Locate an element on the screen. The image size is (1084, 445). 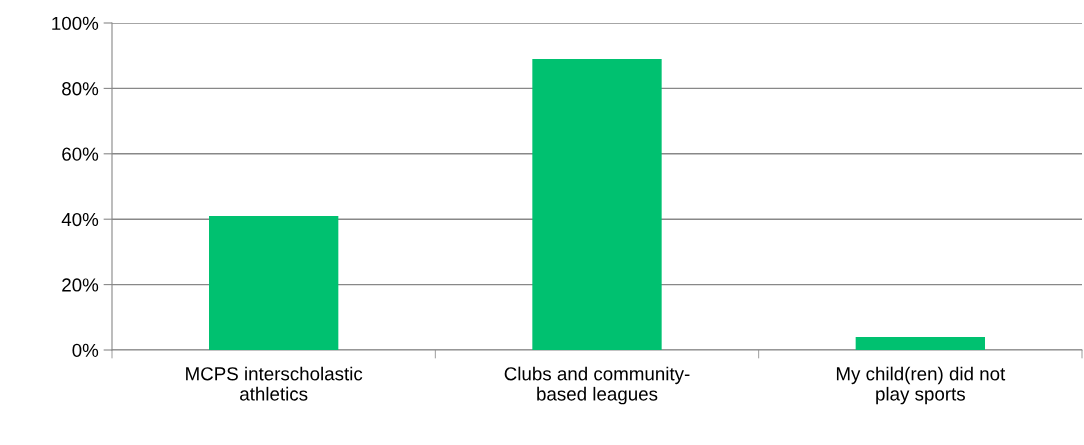
y-tick-label: 20% is located at coordinates (80, 285).